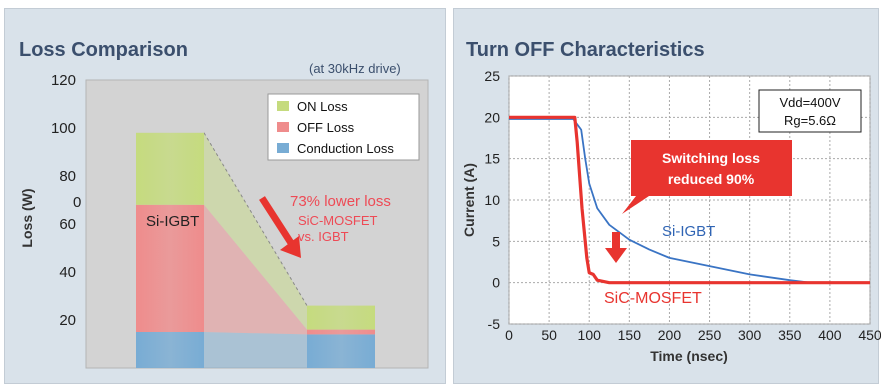 Image resolution: width=881 pixels, height=390 pixels. What do you see at coordinates (590, 335) in the screenshot?
I see `turnoff-x-tick-label: 100` at bounding box center [590, 335].